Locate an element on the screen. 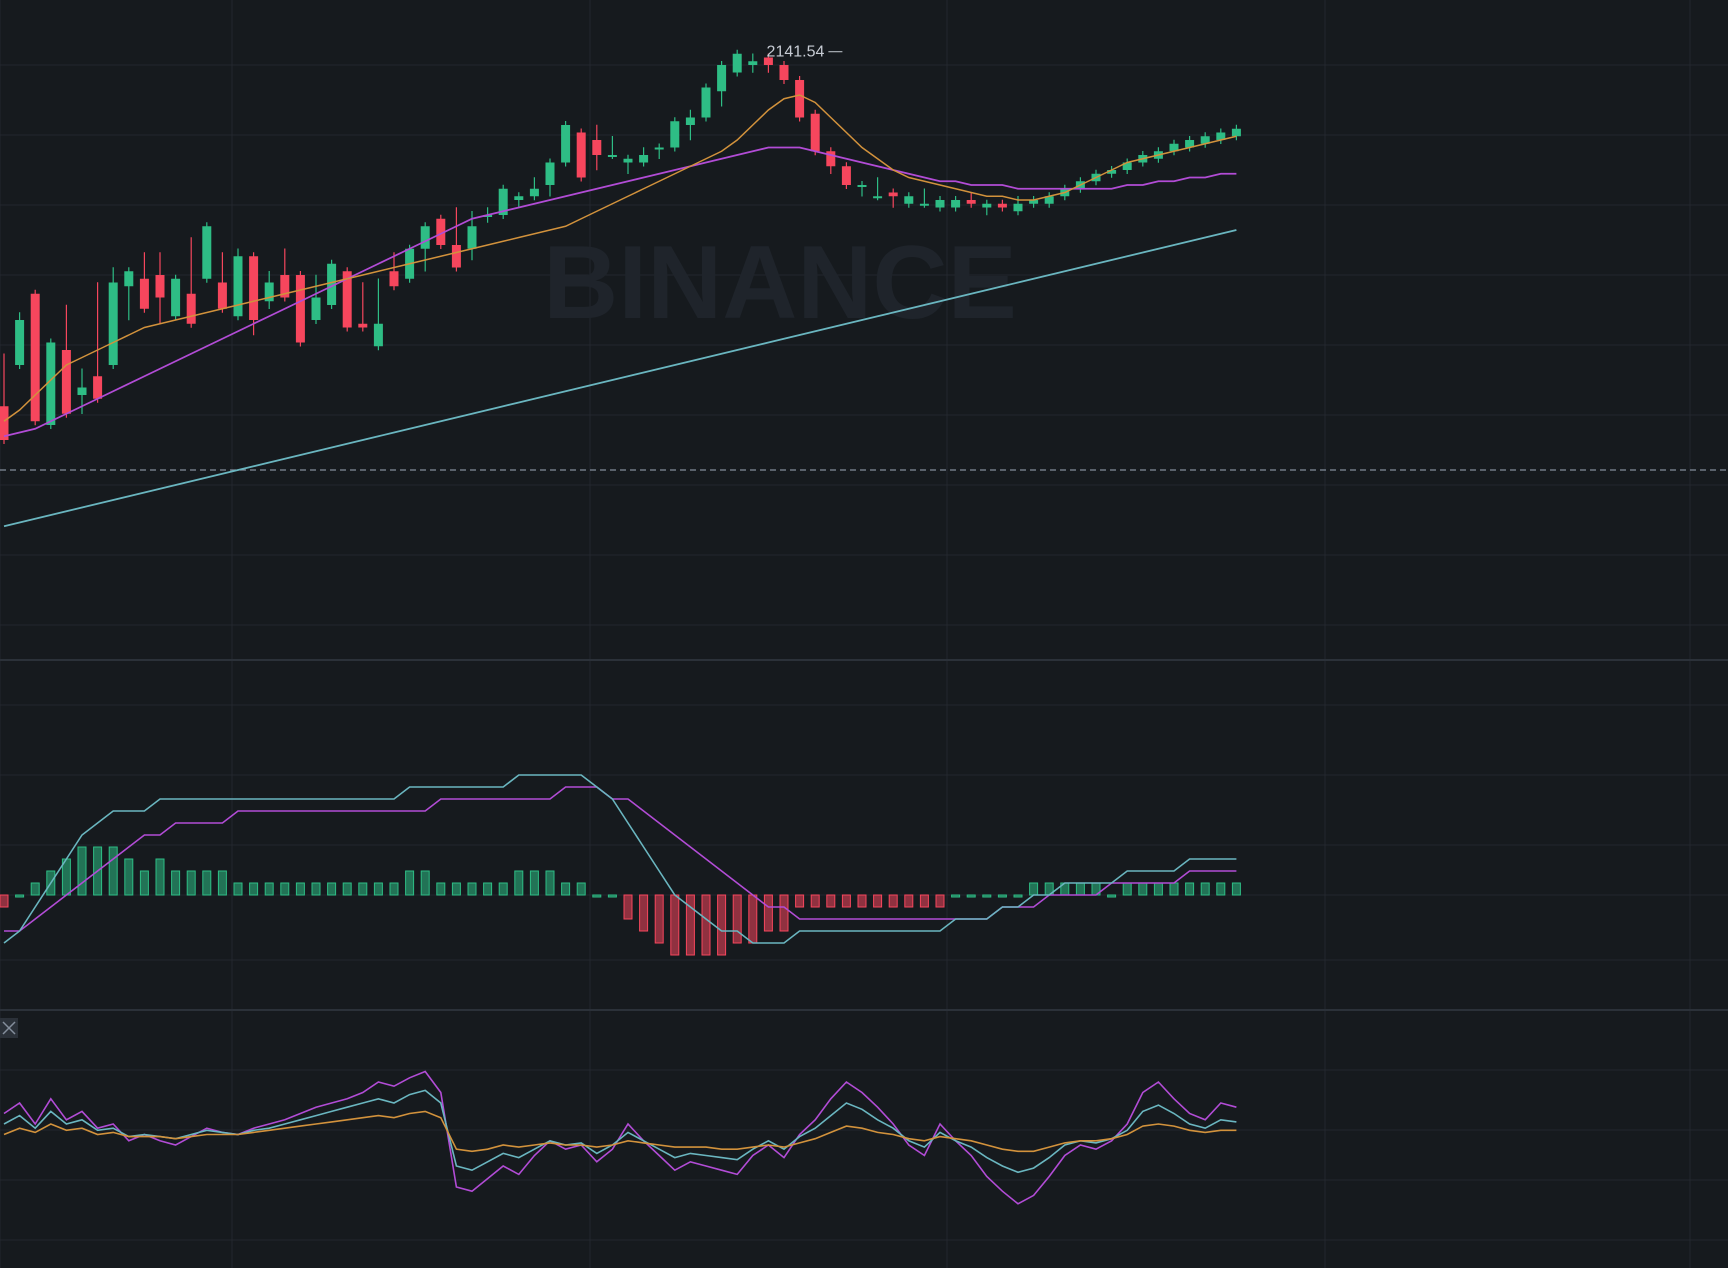 The height and width of the screenshot is (1268, 1728). macd-panel is located at coordinates (620, 865).